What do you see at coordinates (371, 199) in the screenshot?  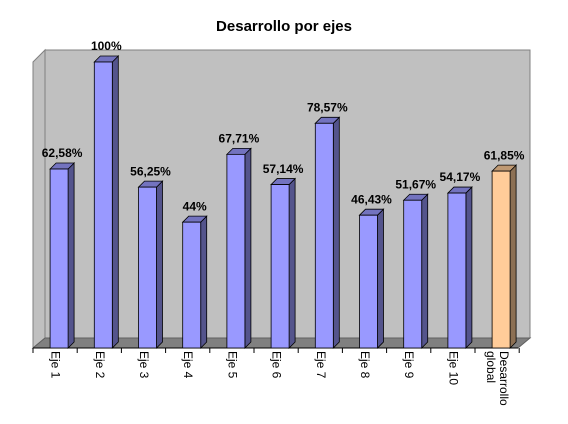 I see `value-label: 46,43%` at bounding box center [371, 199].